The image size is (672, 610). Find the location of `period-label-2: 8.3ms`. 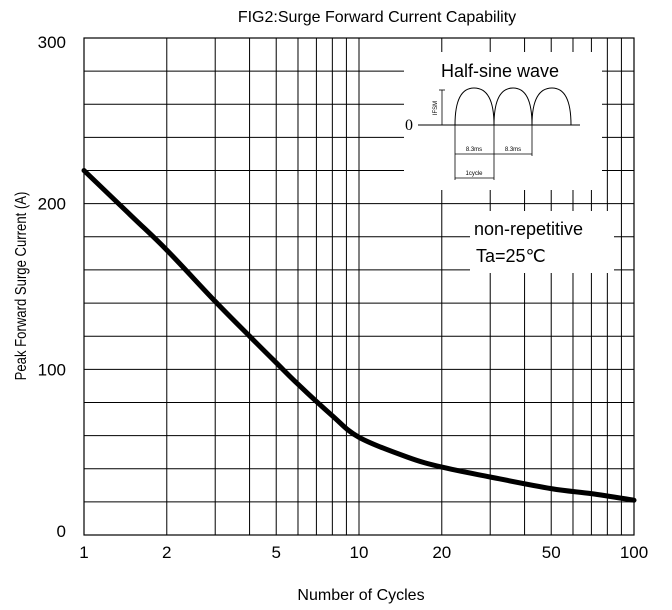

period-label-2: 8.3ms is located at coordinates (513, 150).